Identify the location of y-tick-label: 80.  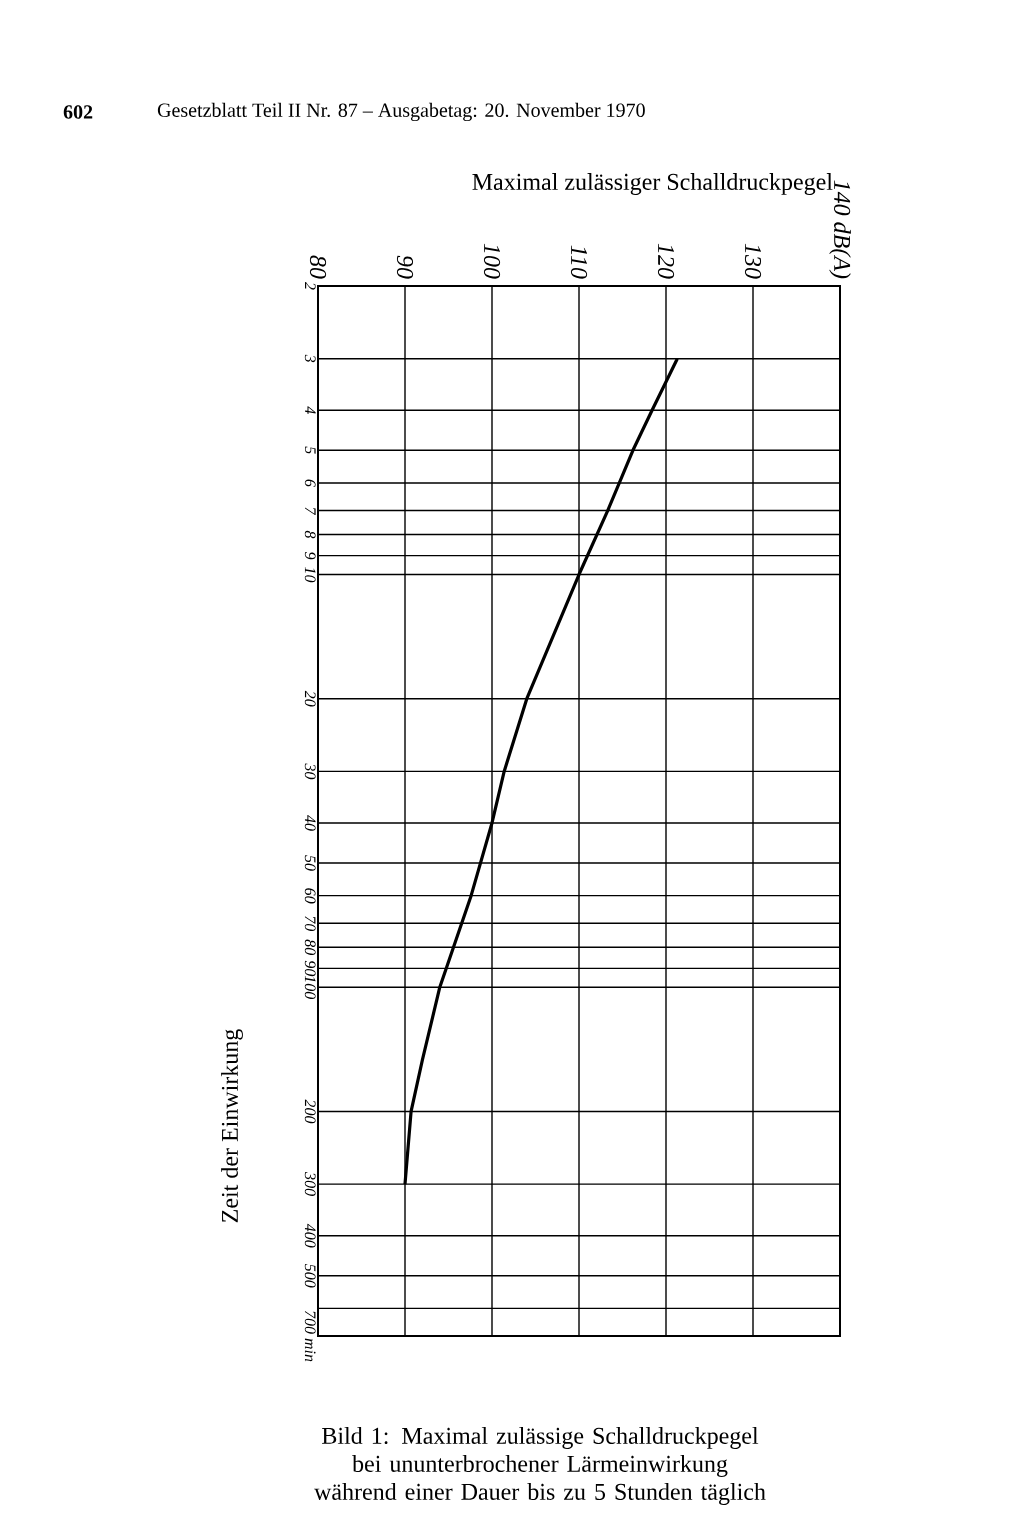
(310, 947).